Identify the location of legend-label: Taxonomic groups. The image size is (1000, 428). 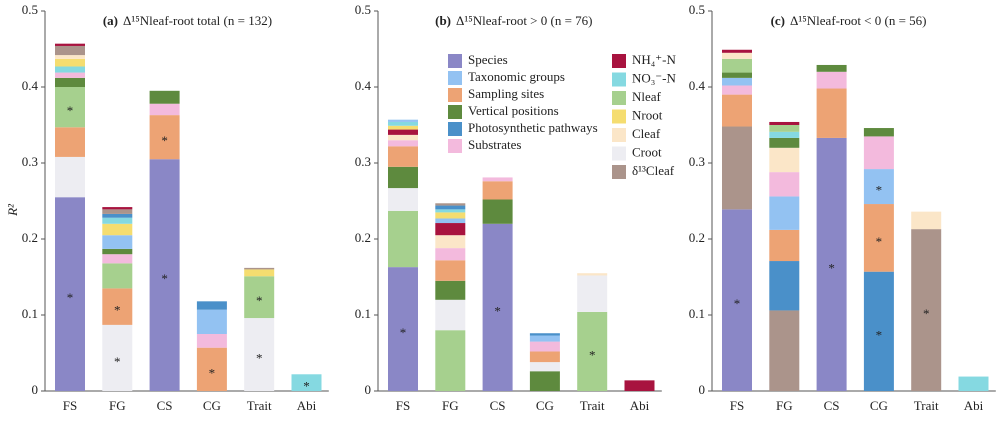
(516, 76).